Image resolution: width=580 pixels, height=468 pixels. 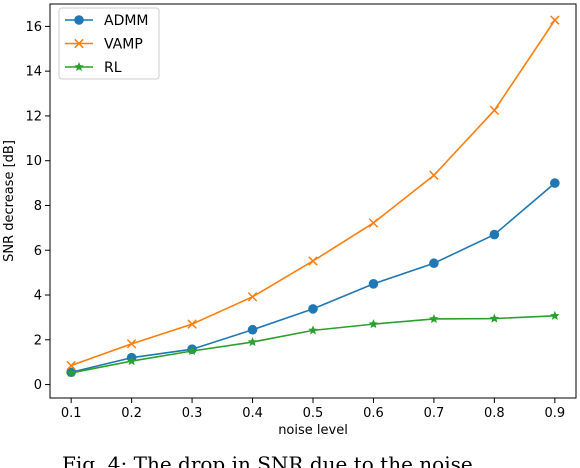 What do you see at coordinates (554, 413) in the screenshot?
I see `x-tick-label: 0.9` at bounding box center [554, 413].